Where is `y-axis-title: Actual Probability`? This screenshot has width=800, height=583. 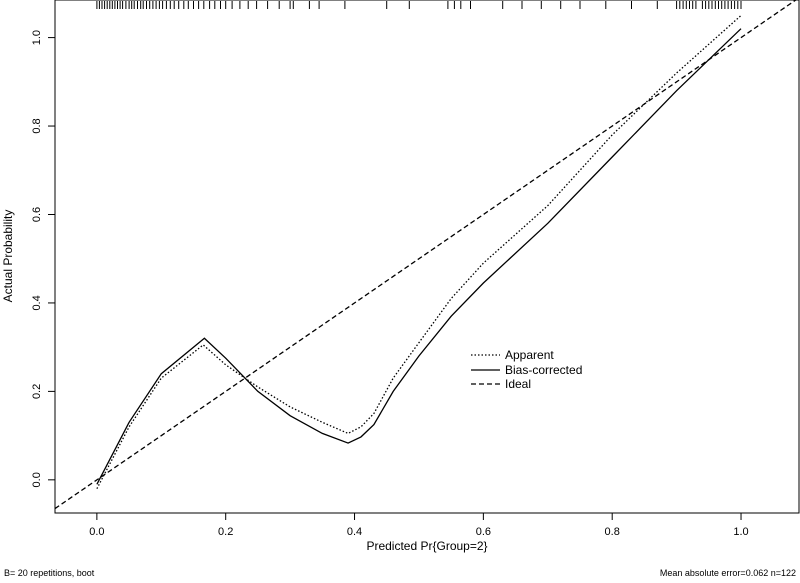 y-axis-title: Actual Probability is located at coordinates (8, 256).